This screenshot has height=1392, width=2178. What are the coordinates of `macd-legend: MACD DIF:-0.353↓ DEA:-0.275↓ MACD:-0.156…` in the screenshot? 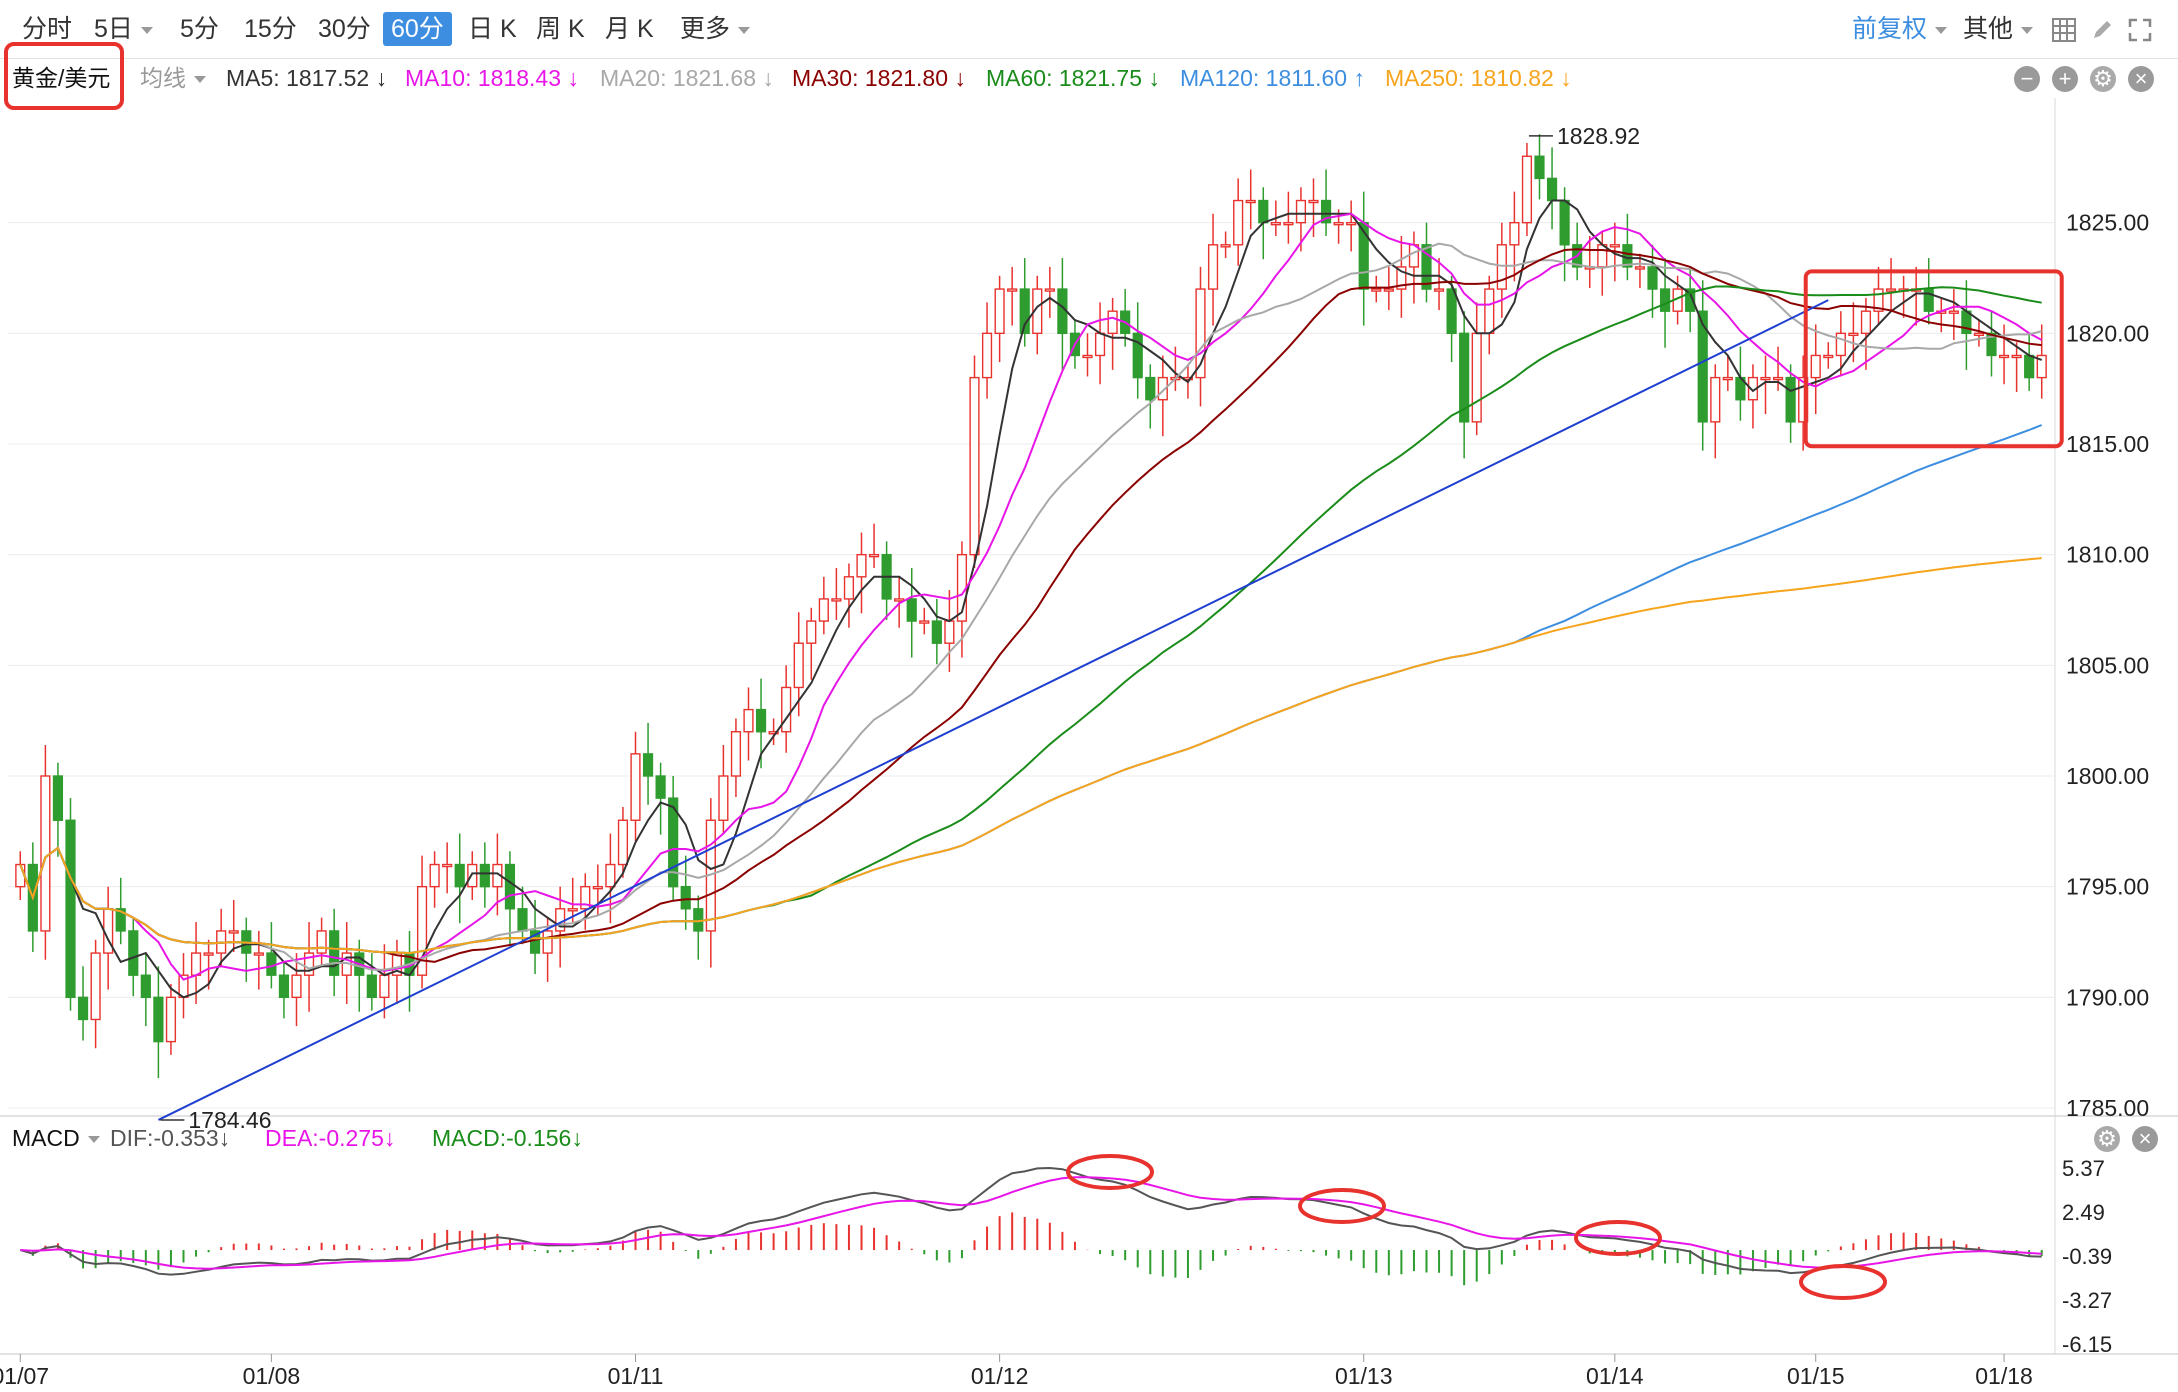 It's located at (1089, 1138).